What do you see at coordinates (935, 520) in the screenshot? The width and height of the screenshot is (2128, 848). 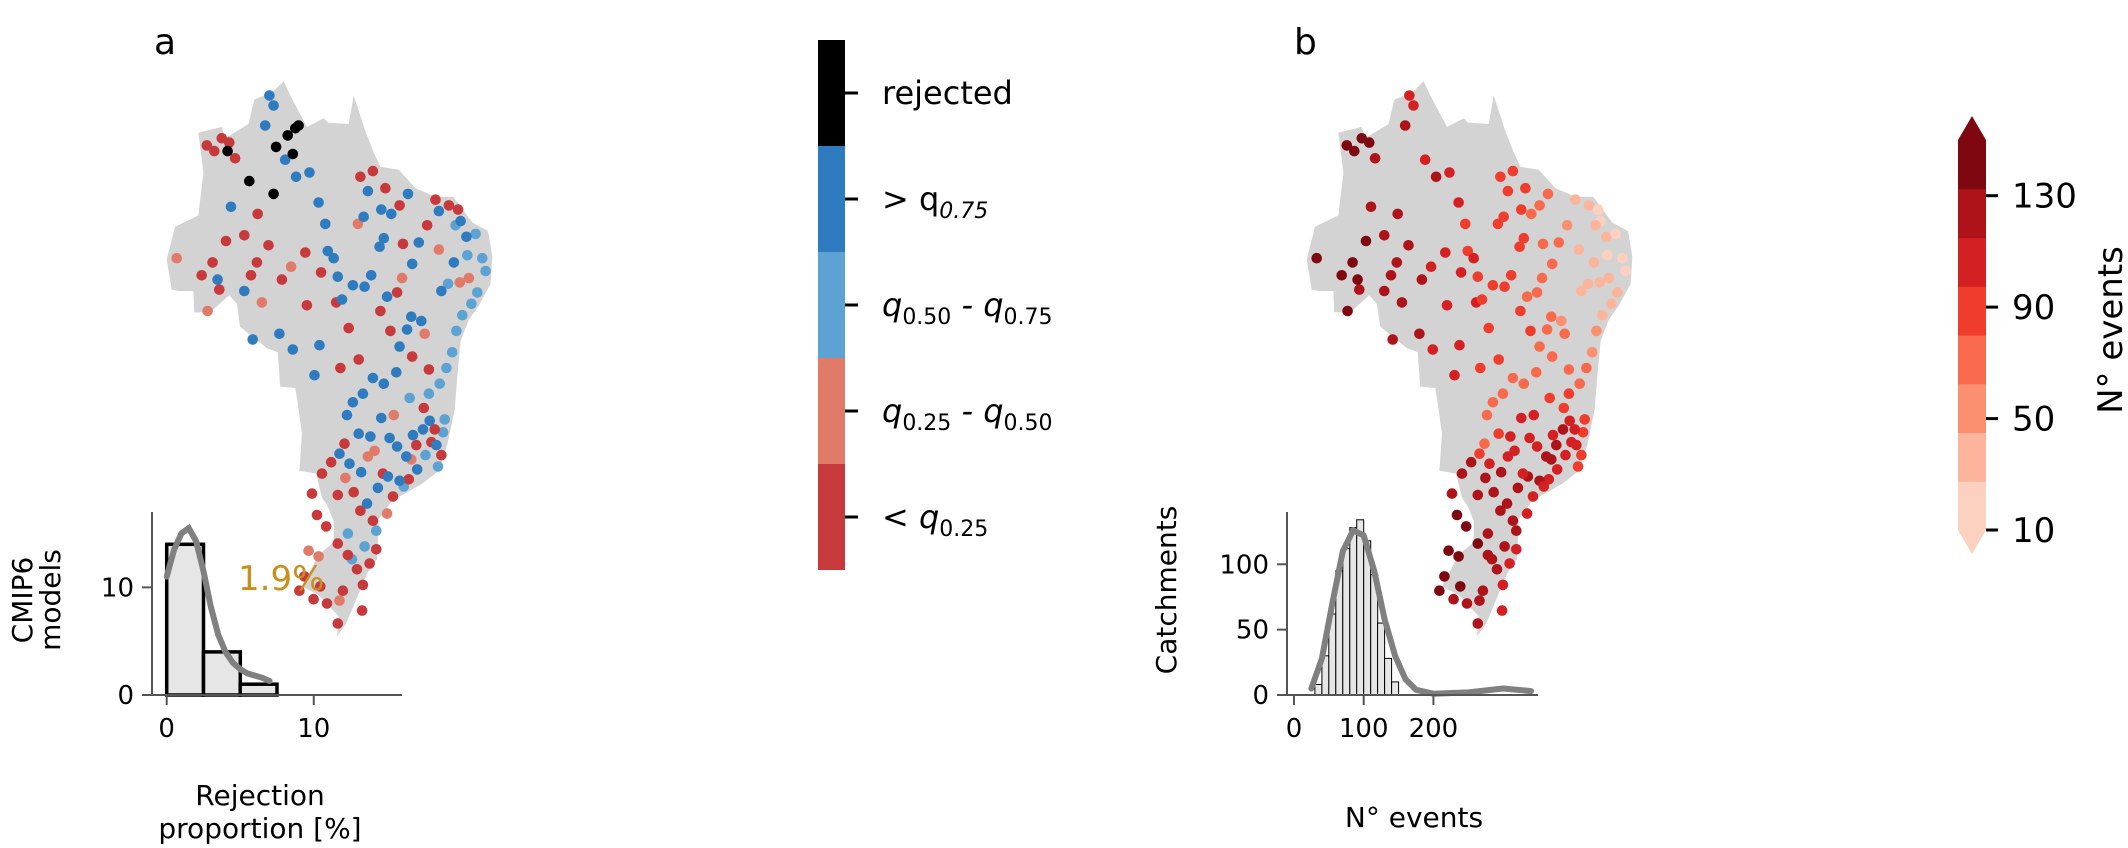 I see `colorbar-label-lt-q025: < q0.25` at bounding box center [935, 520].